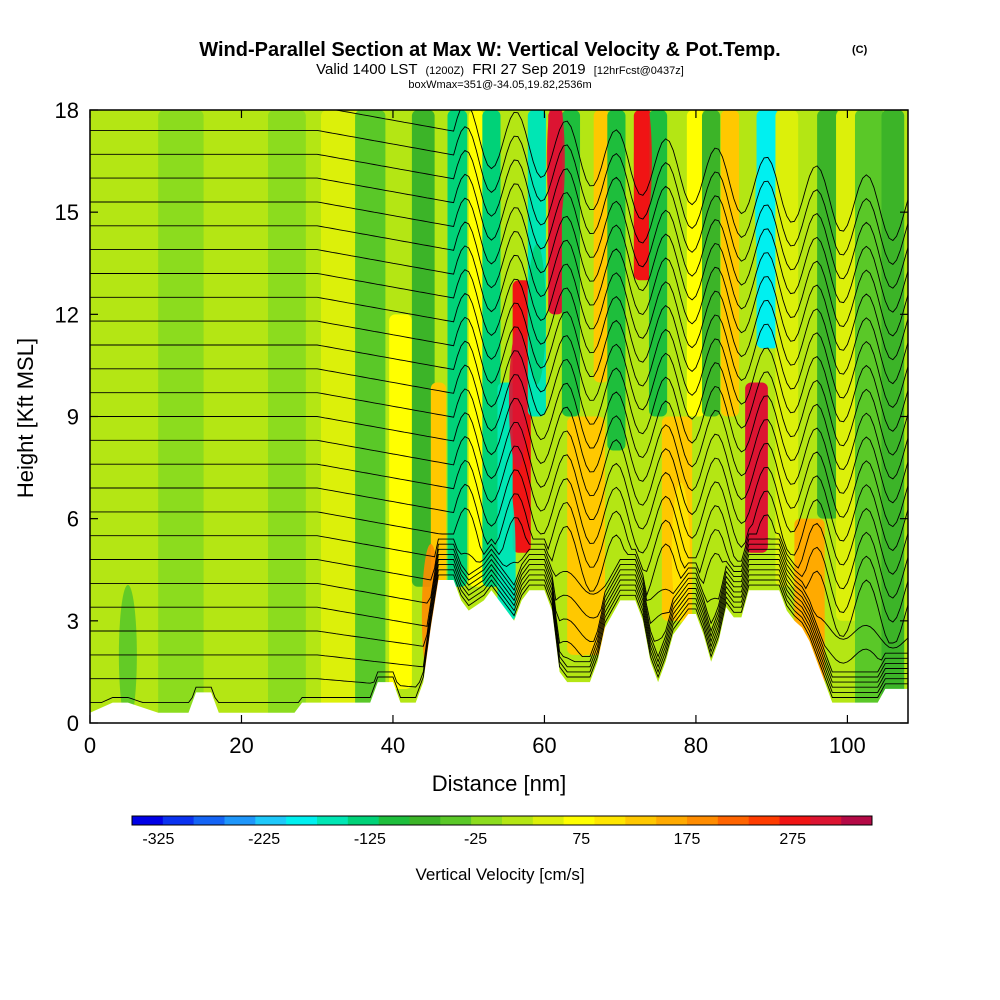  I want to click on colorbar-frame, so click(502, 820).